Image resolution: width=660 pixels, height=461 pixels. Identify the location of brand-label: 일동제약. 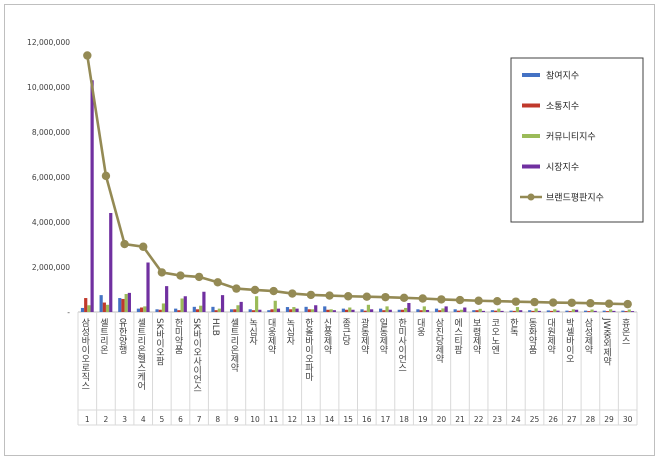
(382, 336).